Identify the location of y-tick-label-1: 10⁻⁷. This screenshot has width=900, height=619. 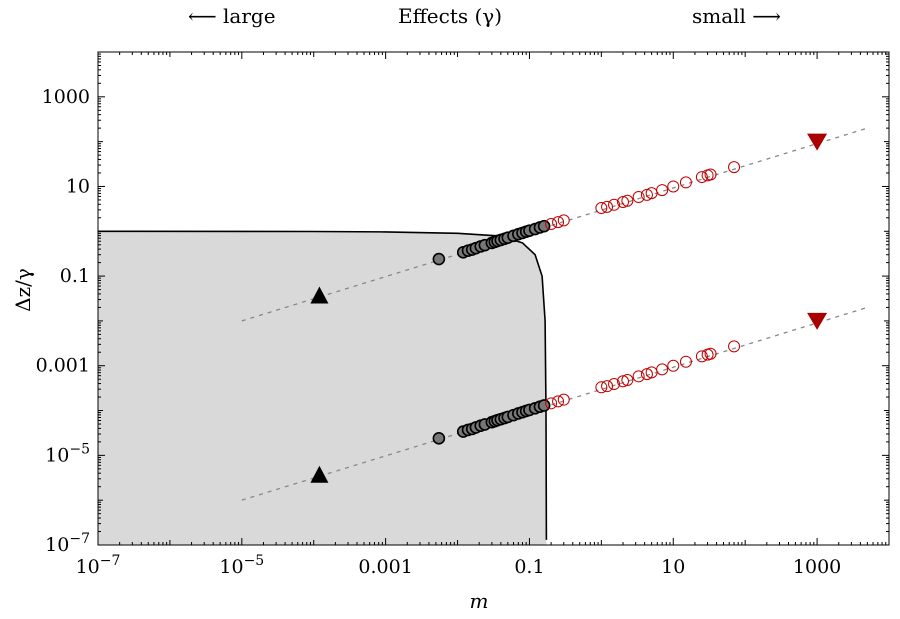
(67, 543).